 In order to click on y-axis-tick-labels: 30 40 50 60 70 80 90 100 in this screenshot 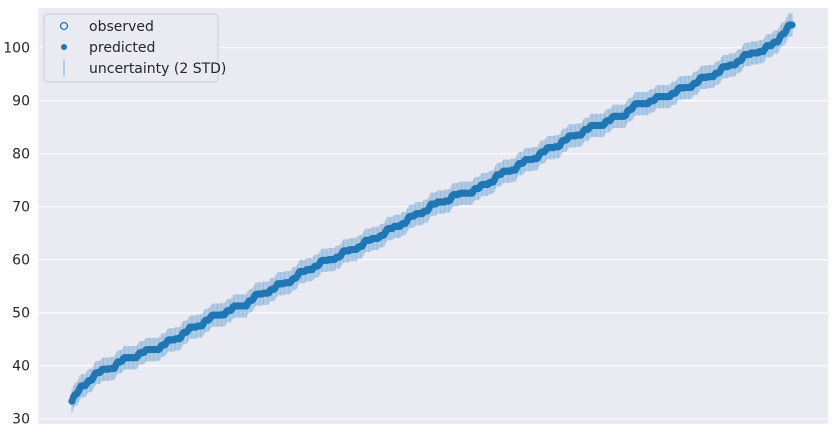, I will do `click(16, 234)`.